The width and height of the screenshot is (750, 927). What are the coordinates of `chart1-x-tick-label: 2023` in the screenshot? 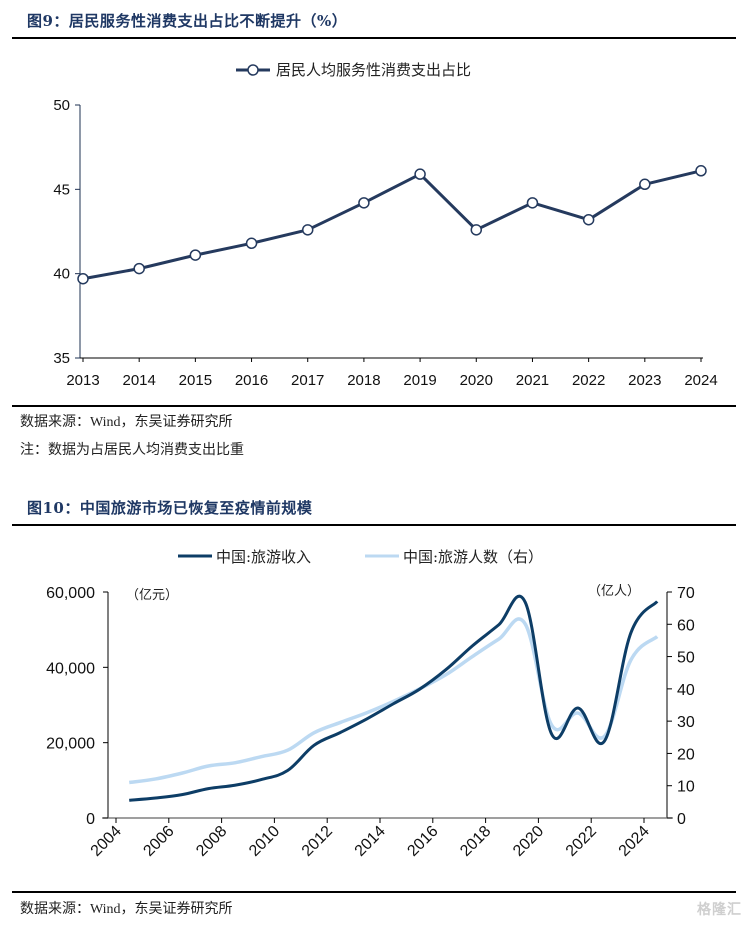 It's located at (644, 380).